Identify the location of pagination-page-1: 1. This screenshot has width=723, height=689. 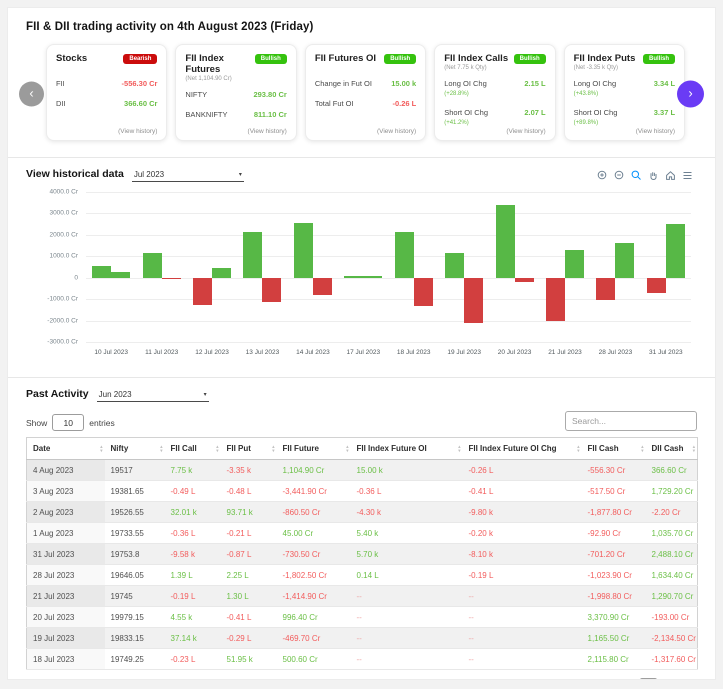
(648, 678).